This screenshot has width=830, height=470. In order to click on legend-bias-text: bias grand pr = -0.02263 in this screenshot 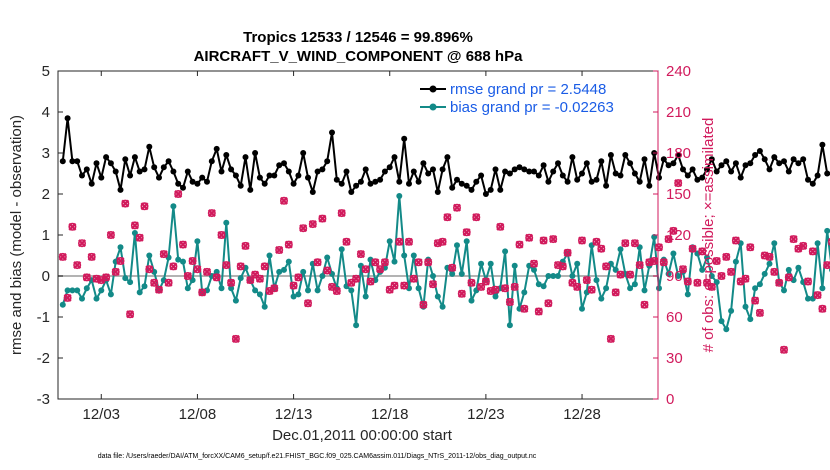, I will do `click(532, 107)`.